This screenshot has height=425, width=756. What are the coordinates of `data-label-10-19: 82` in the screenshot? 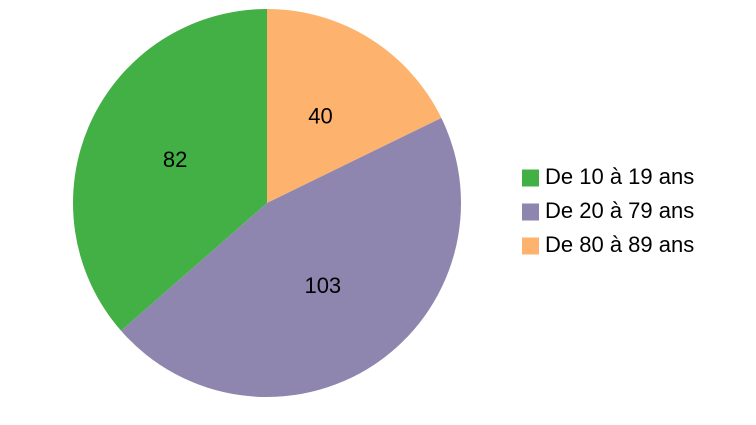 It's located at (175, 159).